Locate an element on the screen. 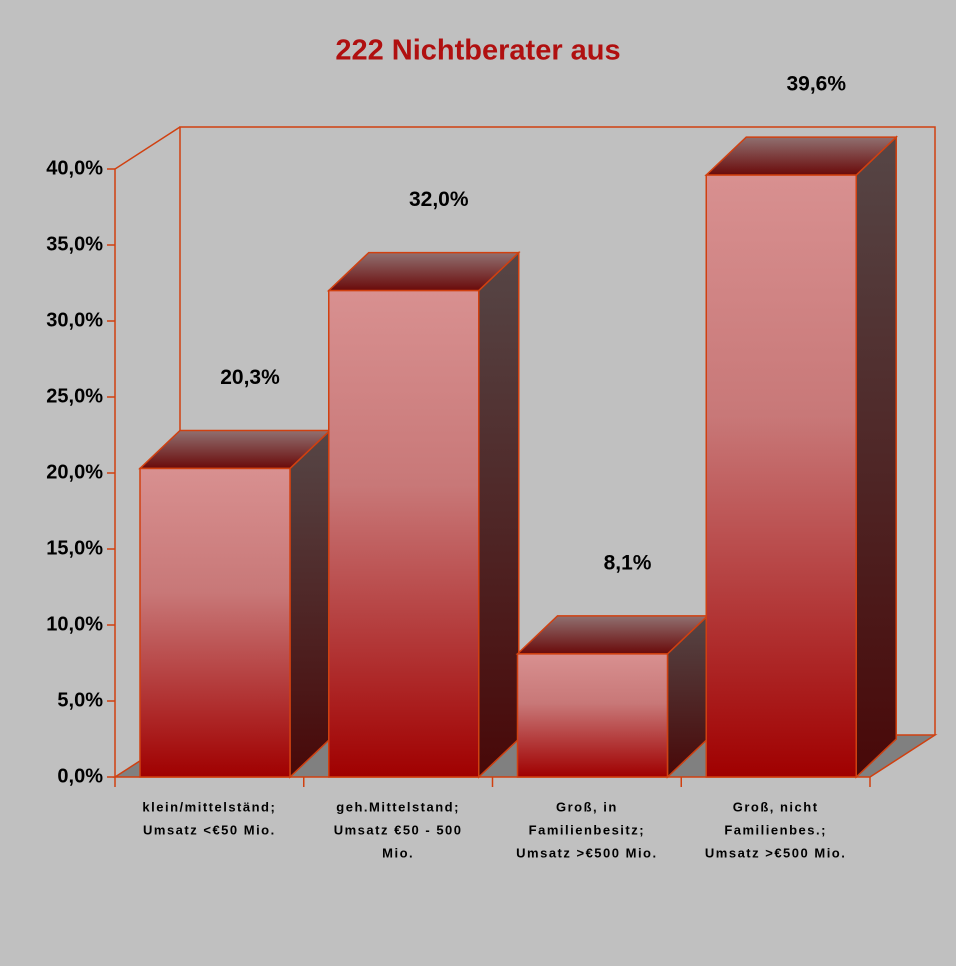  x-tick-label: geh.Mittelstand; is located at coordinates (398, 806).